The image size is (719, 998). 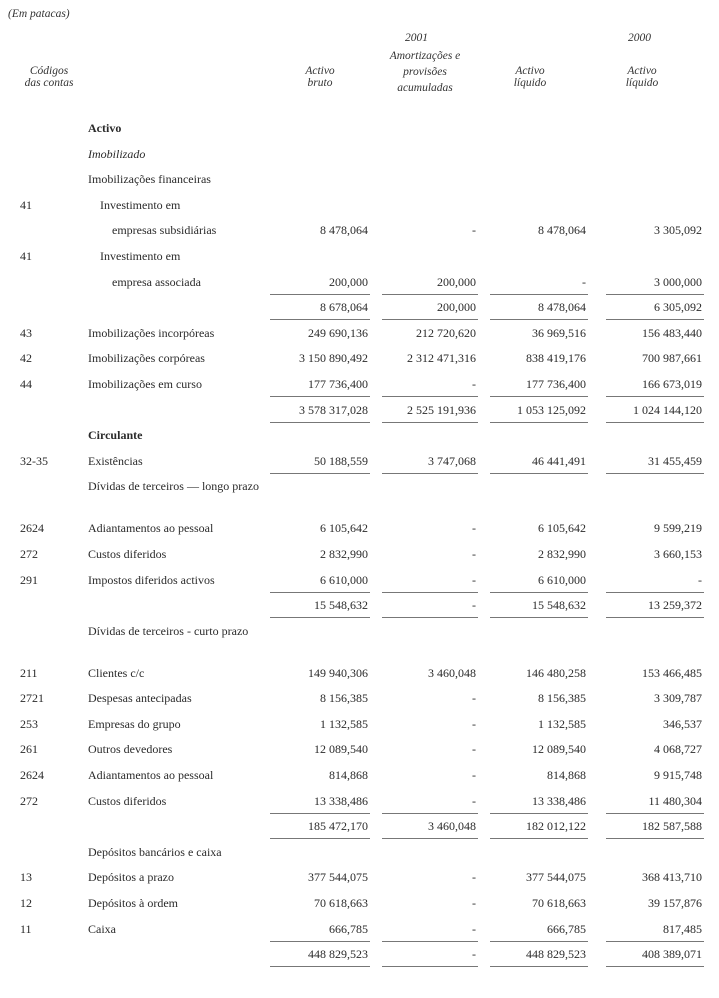 What do you see at coordinates (29, 749) in the screenshot?
I see `account-code: 261` at bounding box center [29, 749].